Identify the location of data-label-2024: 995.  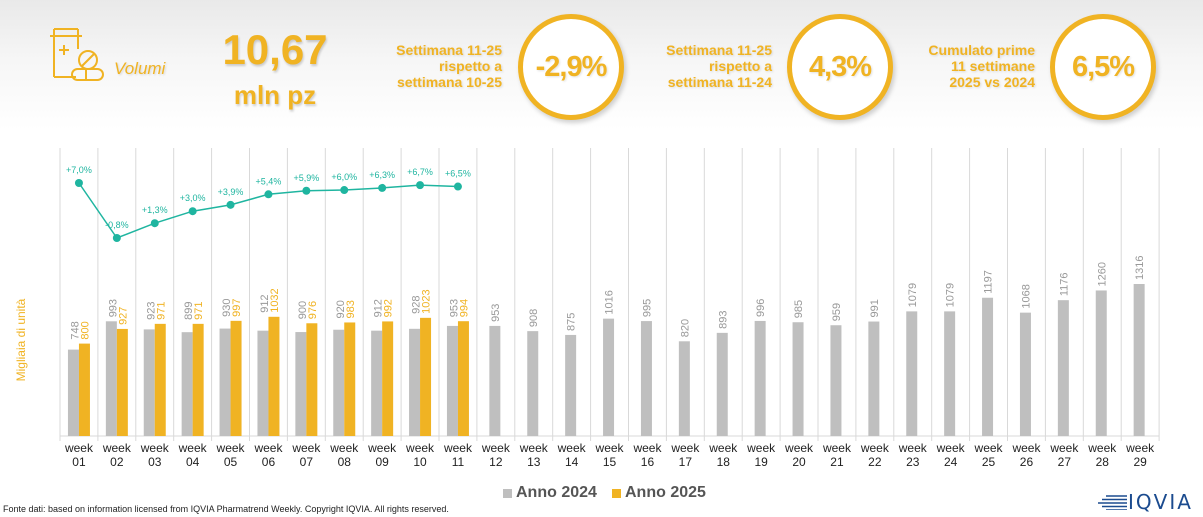
(647, 308).